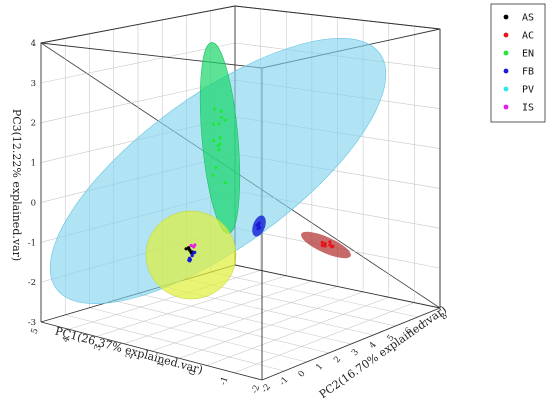 The height and width of the screenshot is (414, 550). I want to click on y-tick-label: 2, so click(337, 360).